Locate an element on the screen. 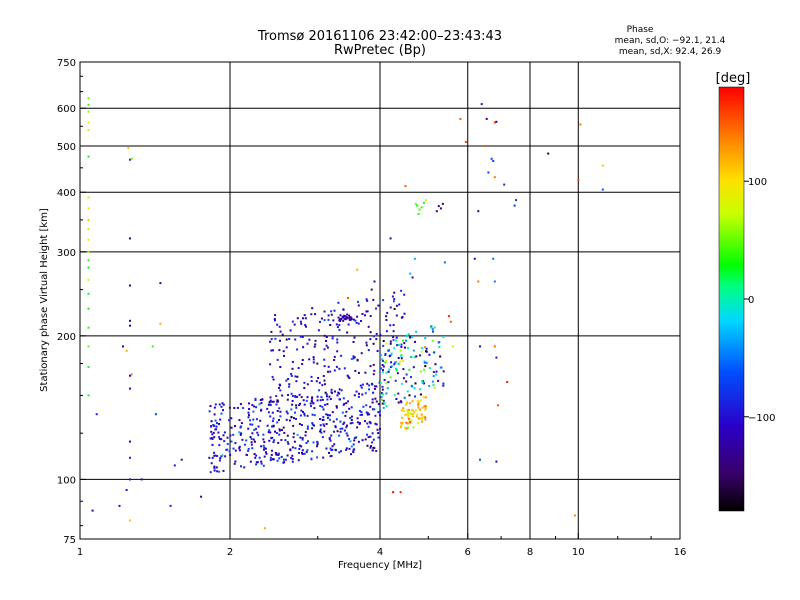  x-tick-label: 2 is located at coordinates (230, 552).